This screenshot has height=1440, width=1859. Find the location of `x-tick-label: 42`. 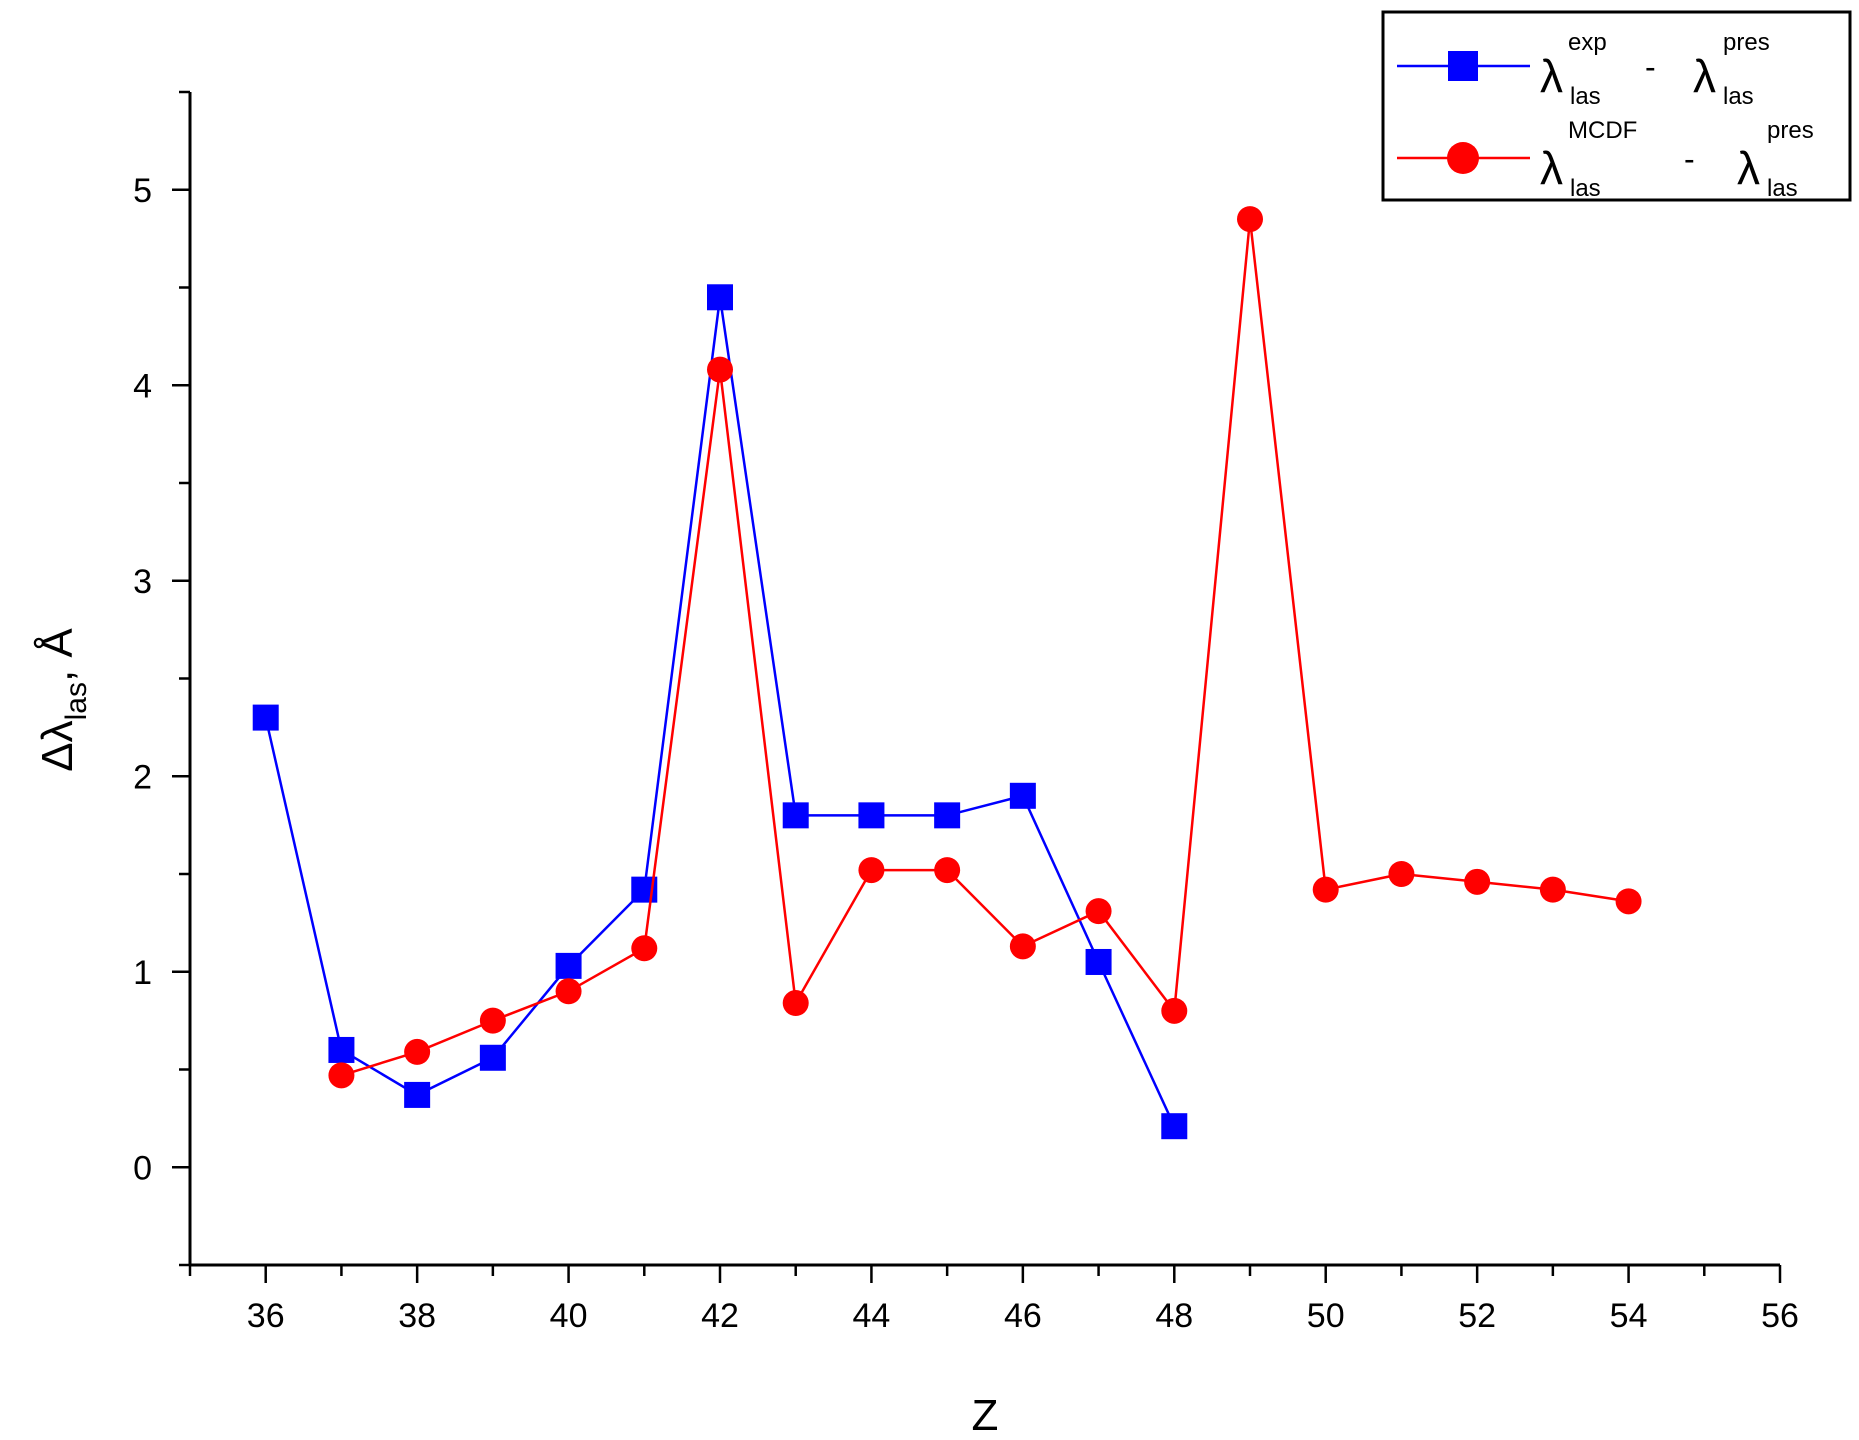

x-tick-label: 42 is located at coordinates (720, 1316).